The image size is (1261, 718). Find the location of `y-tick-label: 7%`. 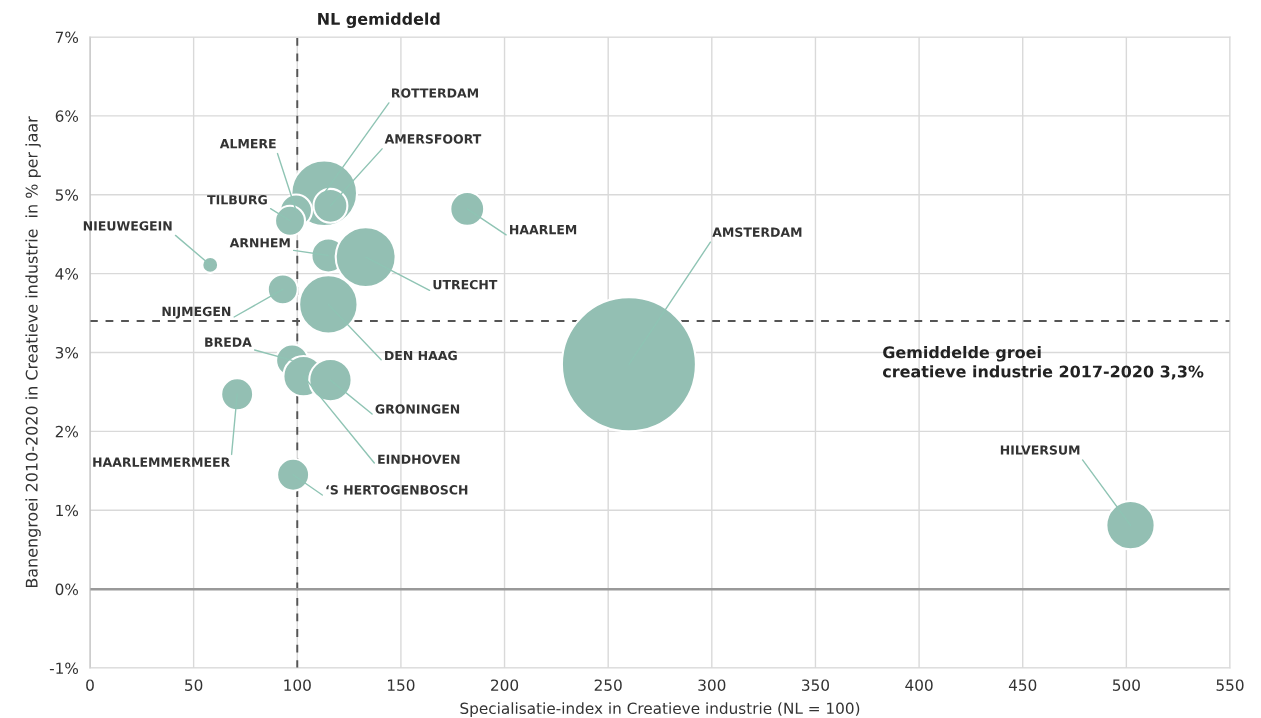

y-tick-label: 7% is located at coordinates (67, 37).